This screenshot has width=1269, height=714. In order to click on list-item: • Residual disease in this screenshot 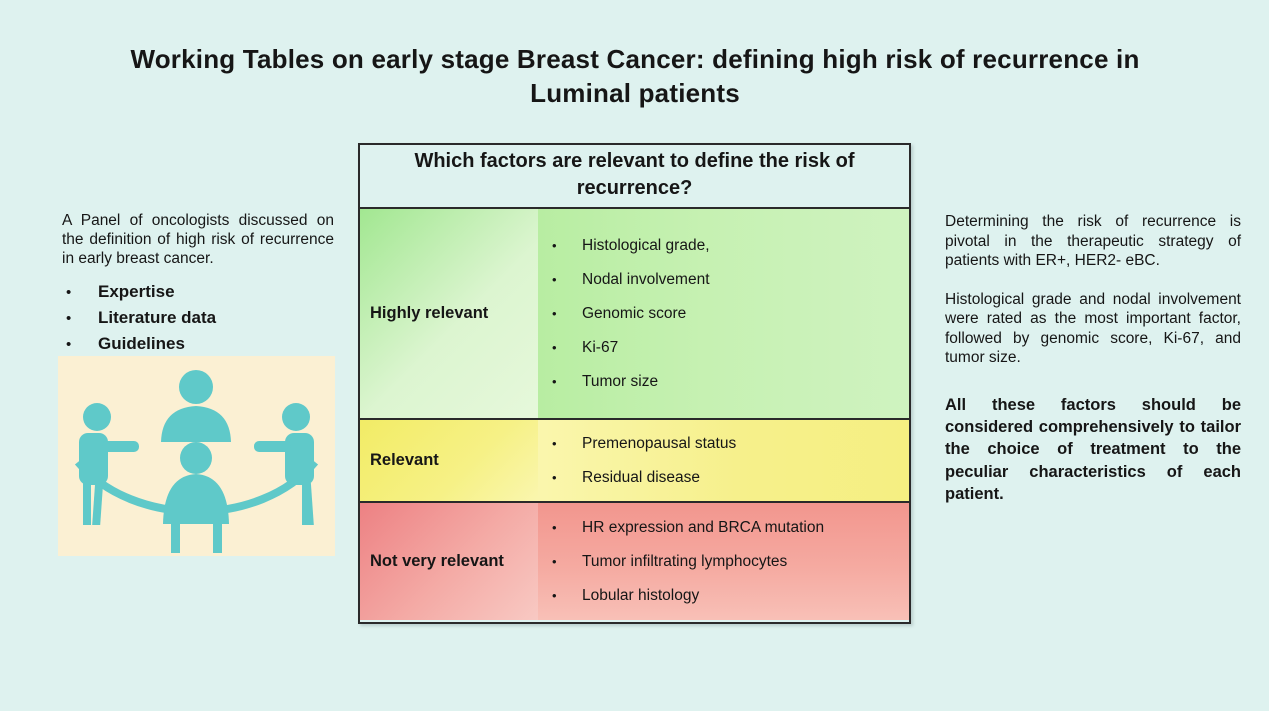, I will do `click(723, 477)`.